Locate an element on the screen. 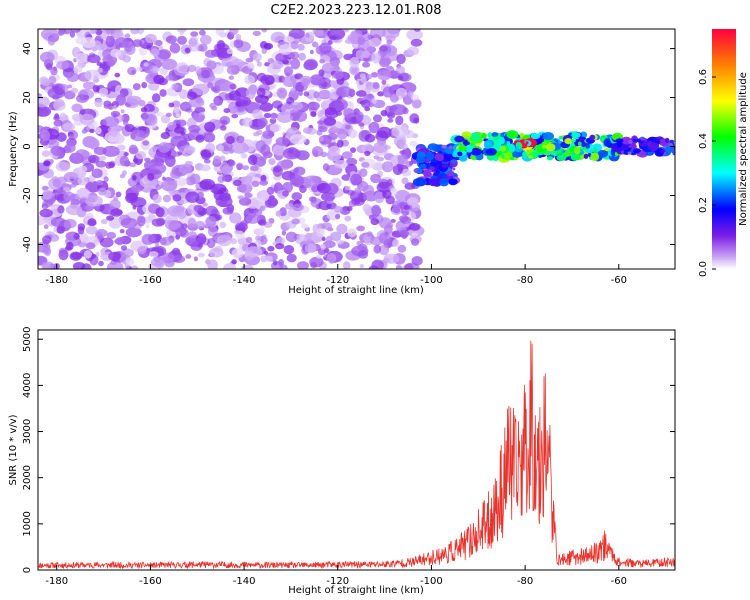 This screenshot has width=750, height=600. snr-x-axis-label: Height of straight line (km) is located at coordinates (356, 590).